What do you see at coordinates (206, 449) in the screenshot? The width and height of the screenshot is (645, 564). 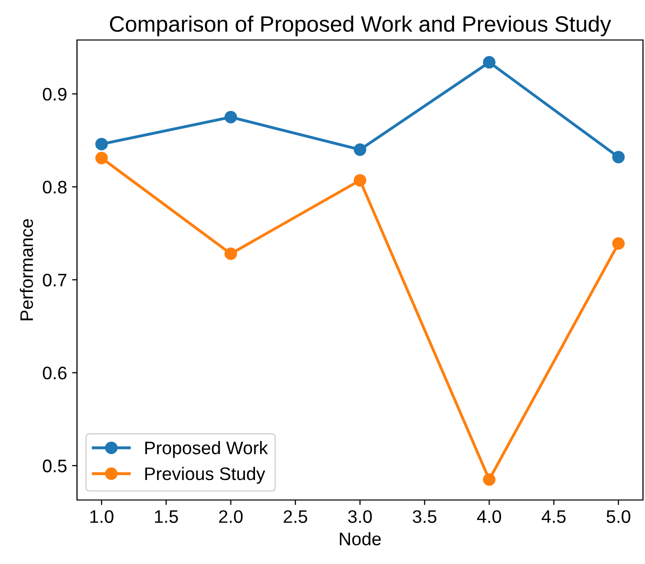 I see `legend-label: Proposed Work` at bounding box center [206, 449].